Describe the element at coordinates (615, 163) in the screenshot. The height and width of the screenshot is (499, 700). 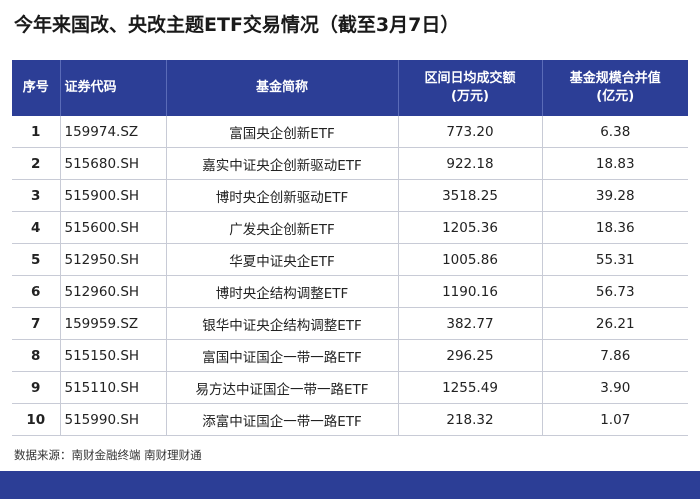
I see `row-scale-cell: 18.83` at that location.